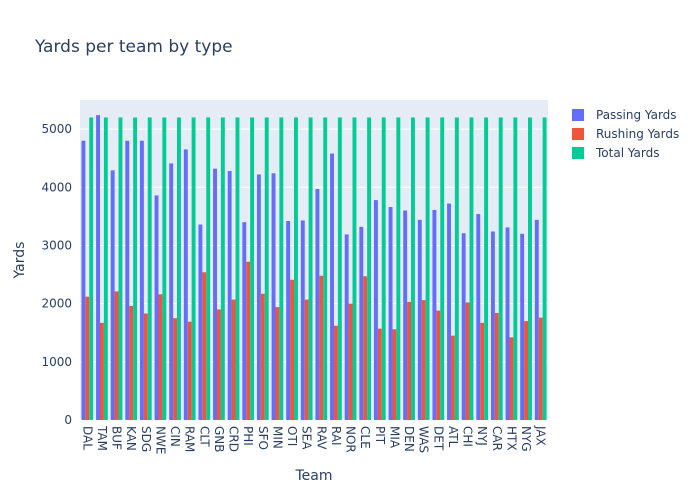  I want to click on bar-total-yards-dal, so click(91, 269).